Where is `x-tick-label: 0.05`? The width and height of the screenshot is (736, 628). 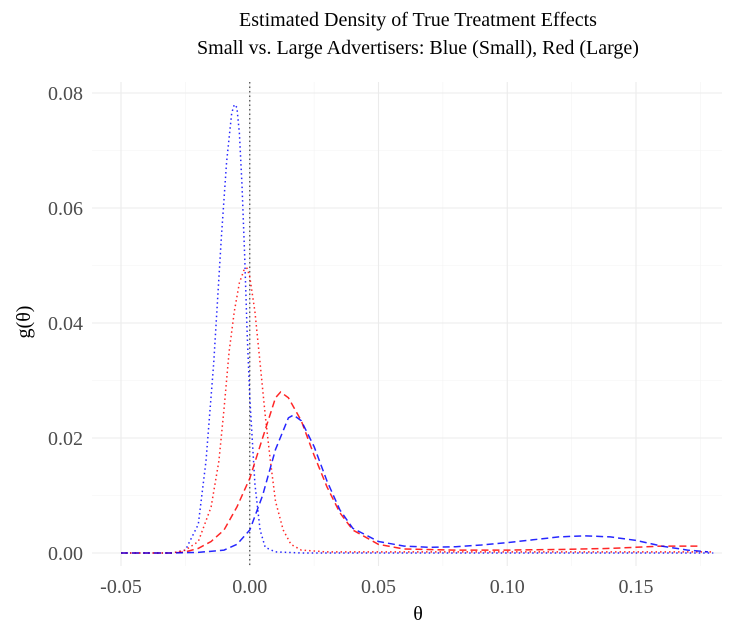 x-tick-label: 0.05 is located at coordinates (378, 587).